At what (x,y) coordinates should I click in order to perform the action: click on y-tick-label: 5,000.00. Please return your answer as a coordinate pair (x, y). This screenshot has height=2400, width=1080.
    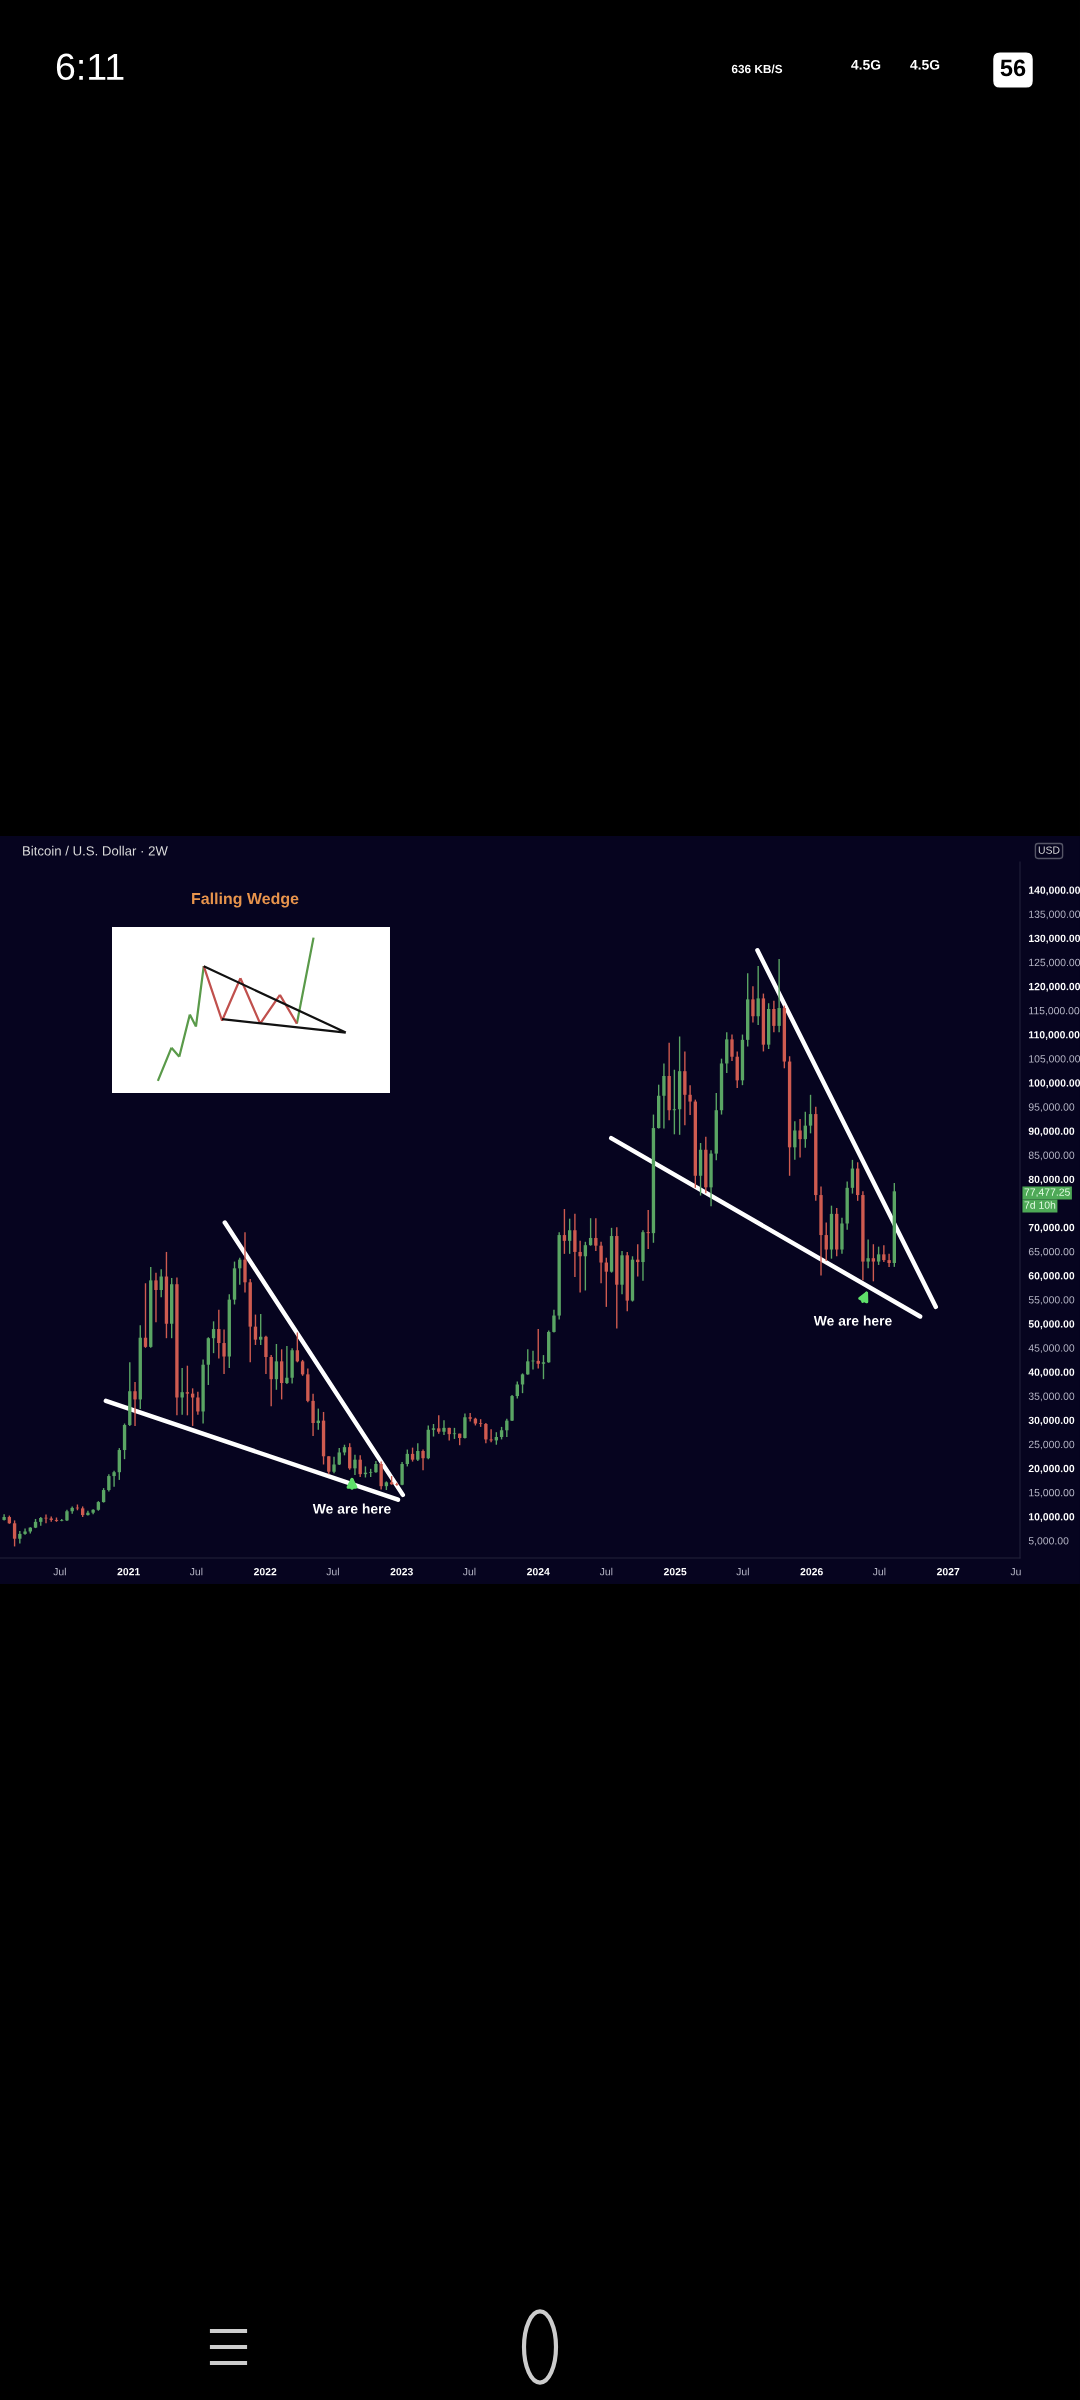
    Looking at the image, I should click on (1048, 1541).